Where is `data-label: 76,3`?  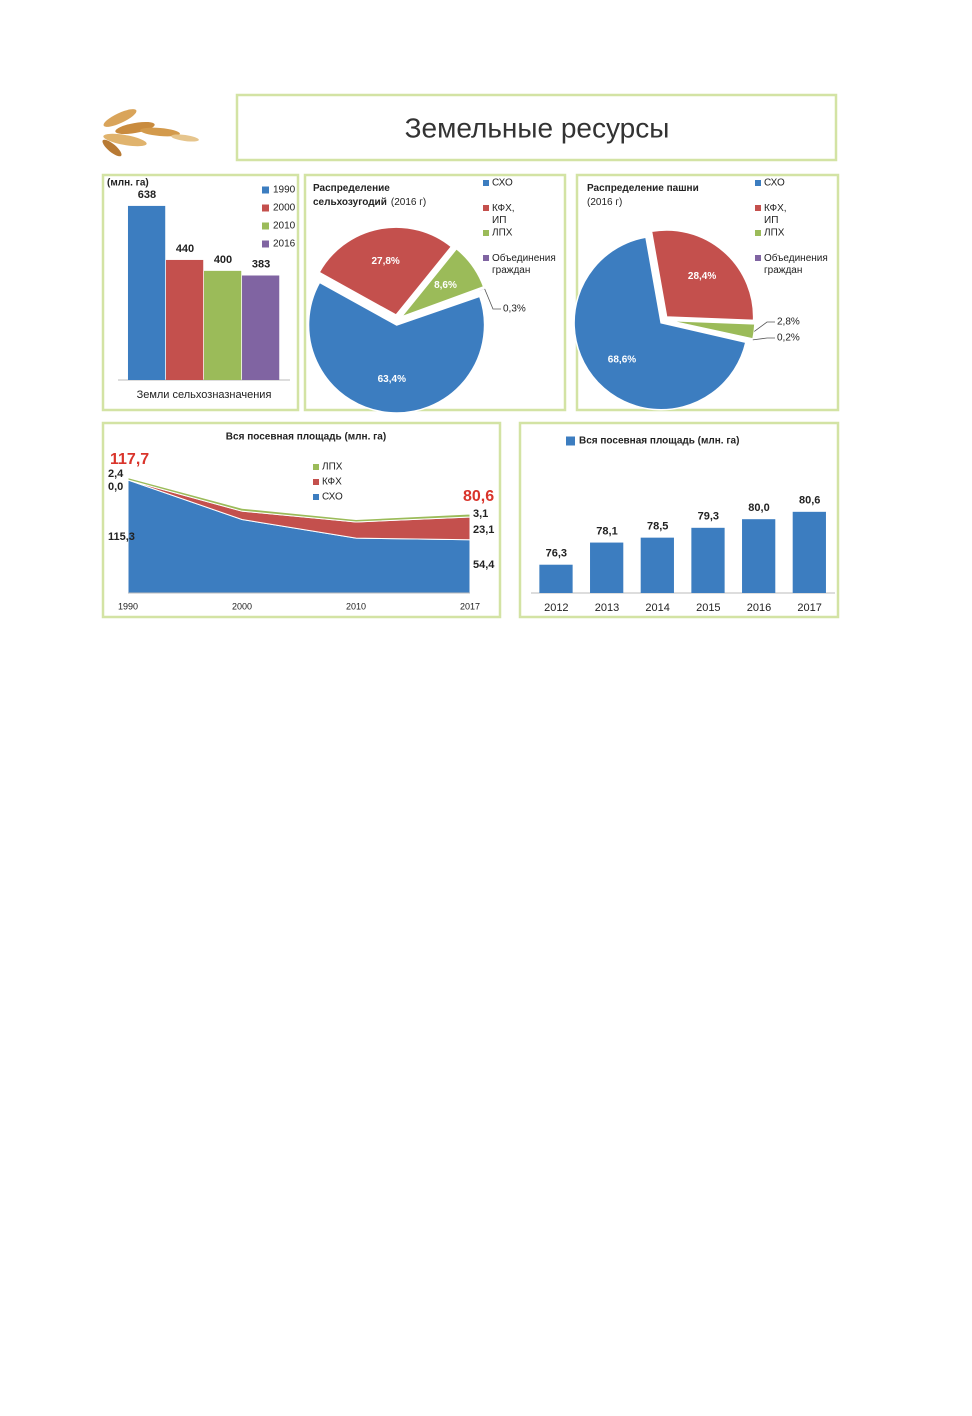
data-label: 76,3 is located at coordinates (556, 554).